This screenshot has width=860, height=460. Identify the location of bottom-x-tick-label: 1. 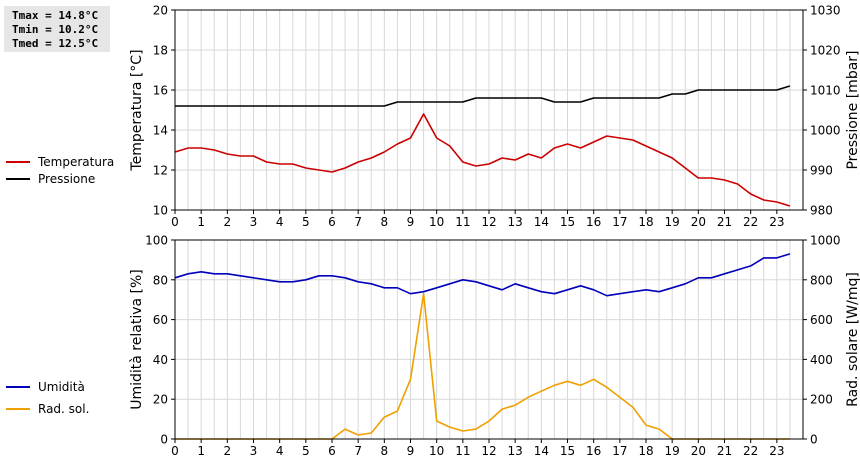
(201, 451).